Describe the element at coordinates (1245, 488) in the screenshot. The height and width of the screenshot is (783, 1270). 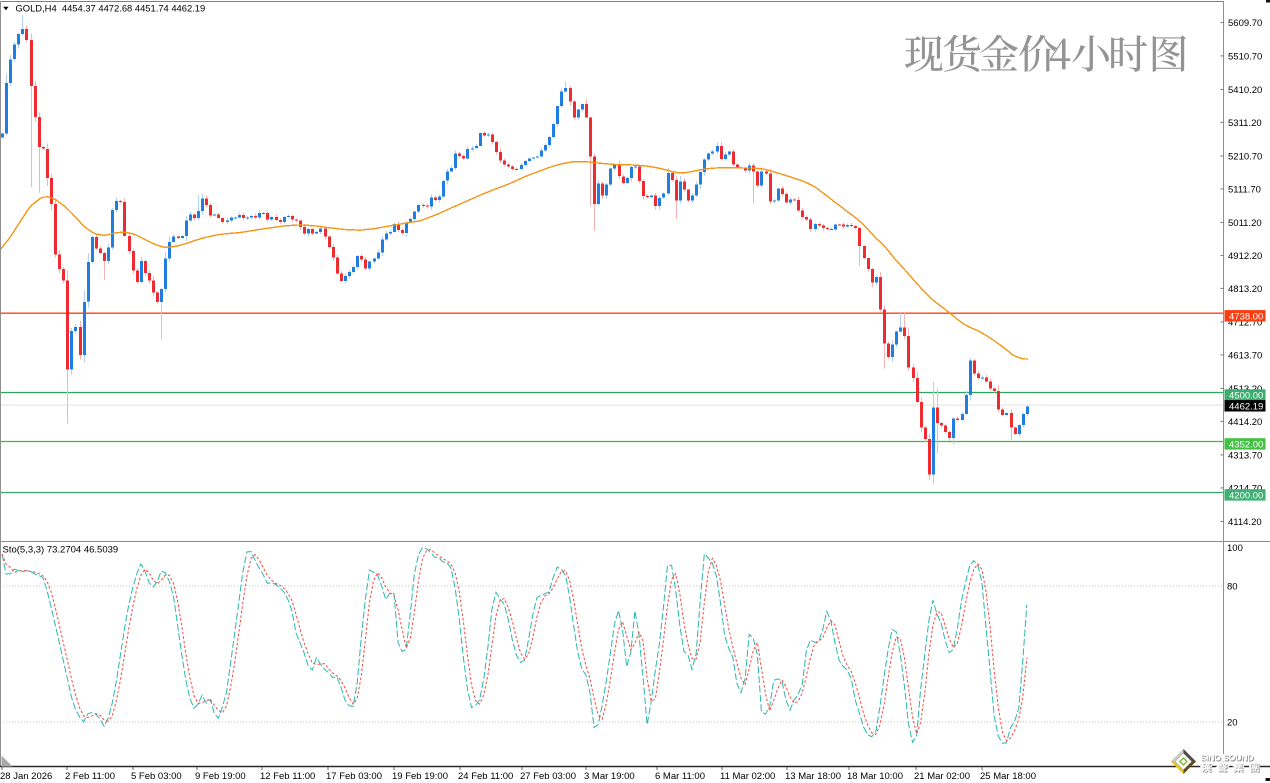
I see `svg-text: 4214.70` at that location.